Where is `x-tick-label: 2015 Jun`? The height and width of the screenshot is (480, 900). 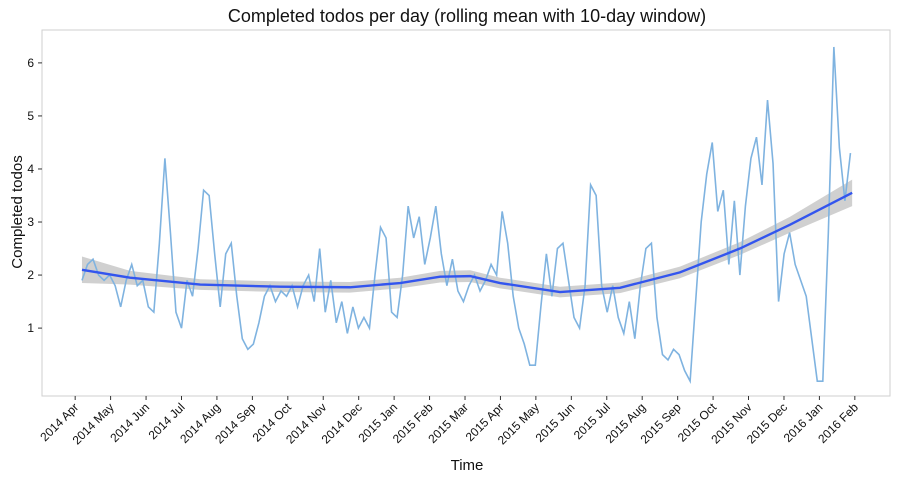 x-tick-label: 2015 Jun is located at coordinates (555, 422).